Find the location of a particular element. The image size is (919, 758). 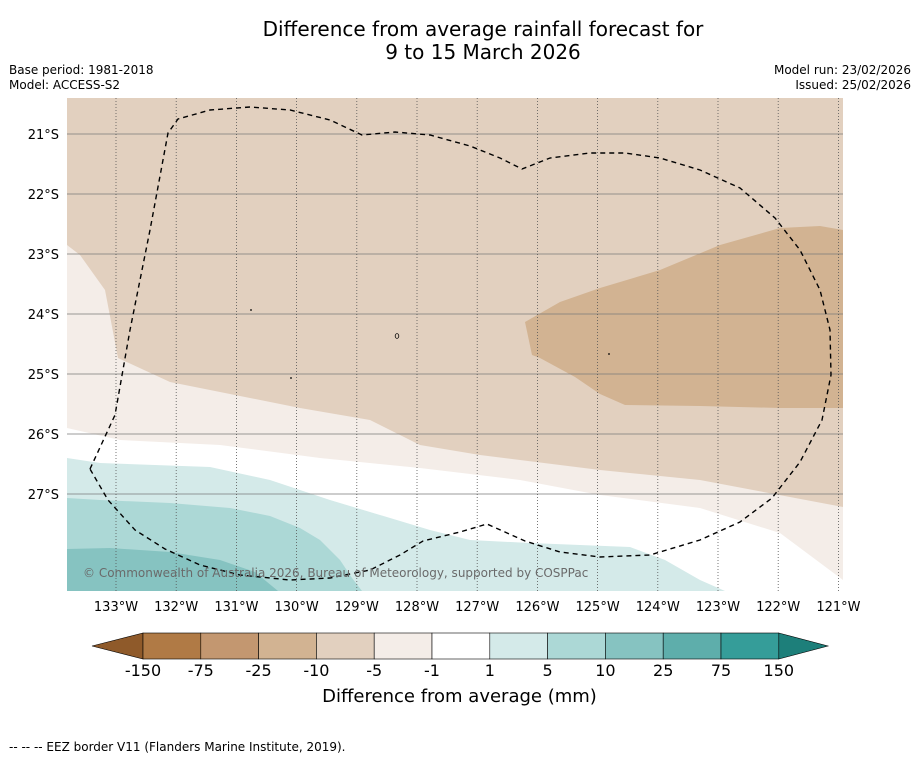

colorbar-tick-label: -1 is located at coordinates (432, 670).